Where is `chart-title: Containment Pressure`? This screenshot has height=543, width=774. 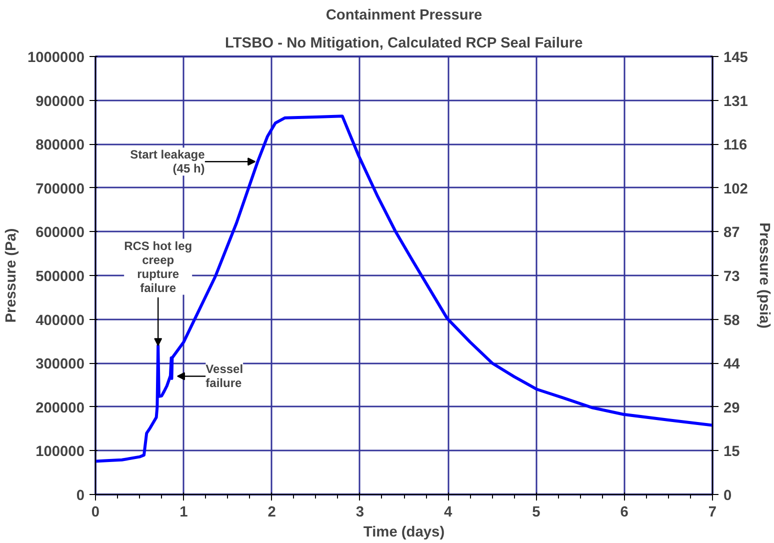
chart-title: Containment Pressure is located at coordinates (404, 16).